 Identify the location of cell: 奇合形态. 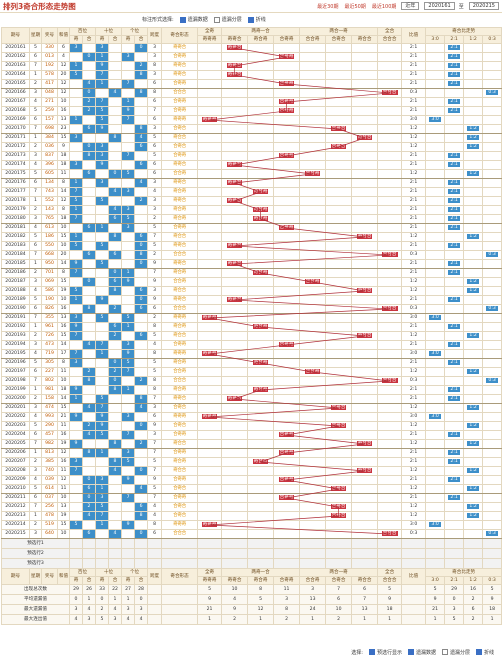
(180, 576).